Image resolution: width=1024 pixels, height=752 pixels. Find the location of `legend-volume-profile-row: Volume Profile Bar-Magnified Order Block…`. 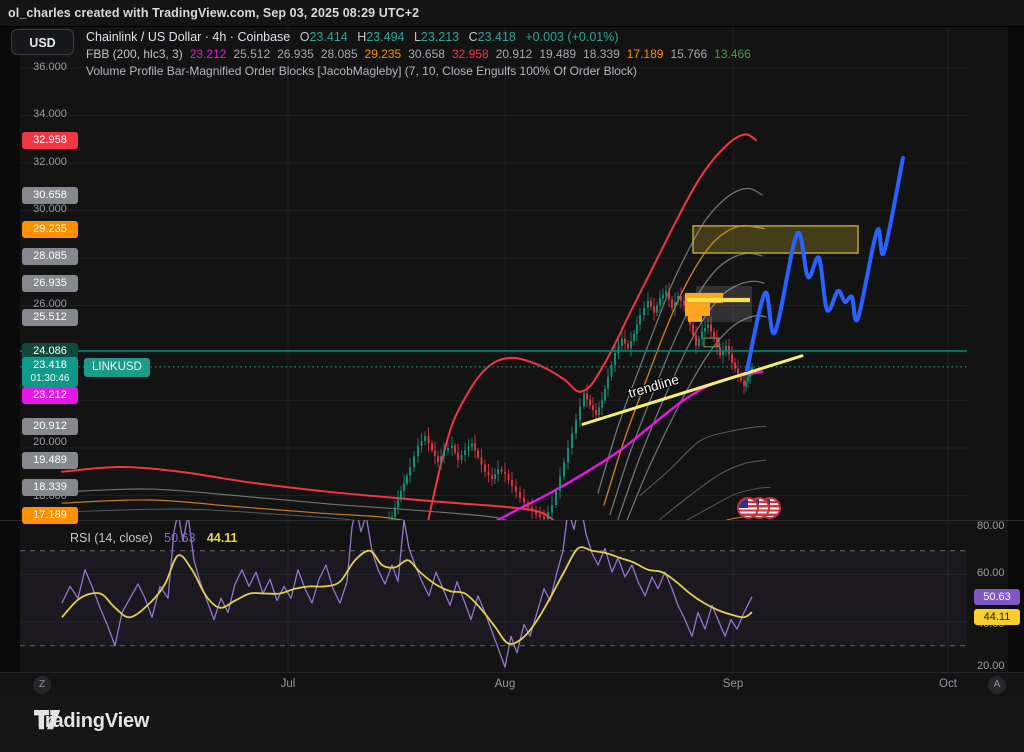

legend-volume-profile-row: Volume Profile Bar-Magnified Order Block… is located at coordinates (466, 71).